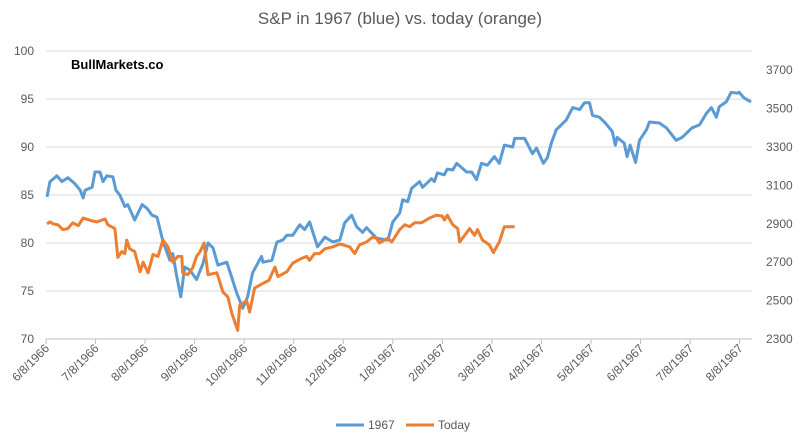 Image resolution: width=800 pixels, height=442 pixels. Describe the element at coordinates (276, 364) in the screenshot. I see `x-tick-label: 11/8/1966` at that location.